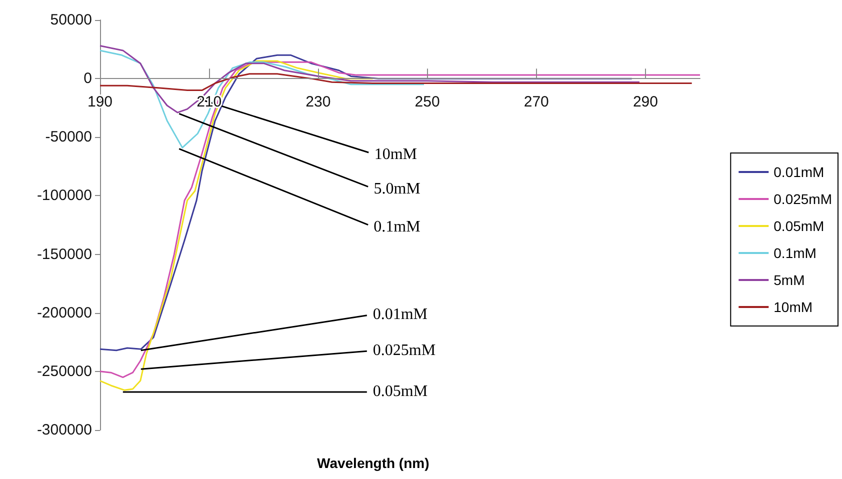  I want to click on annotation: 0.1mM, so click(397, 227).